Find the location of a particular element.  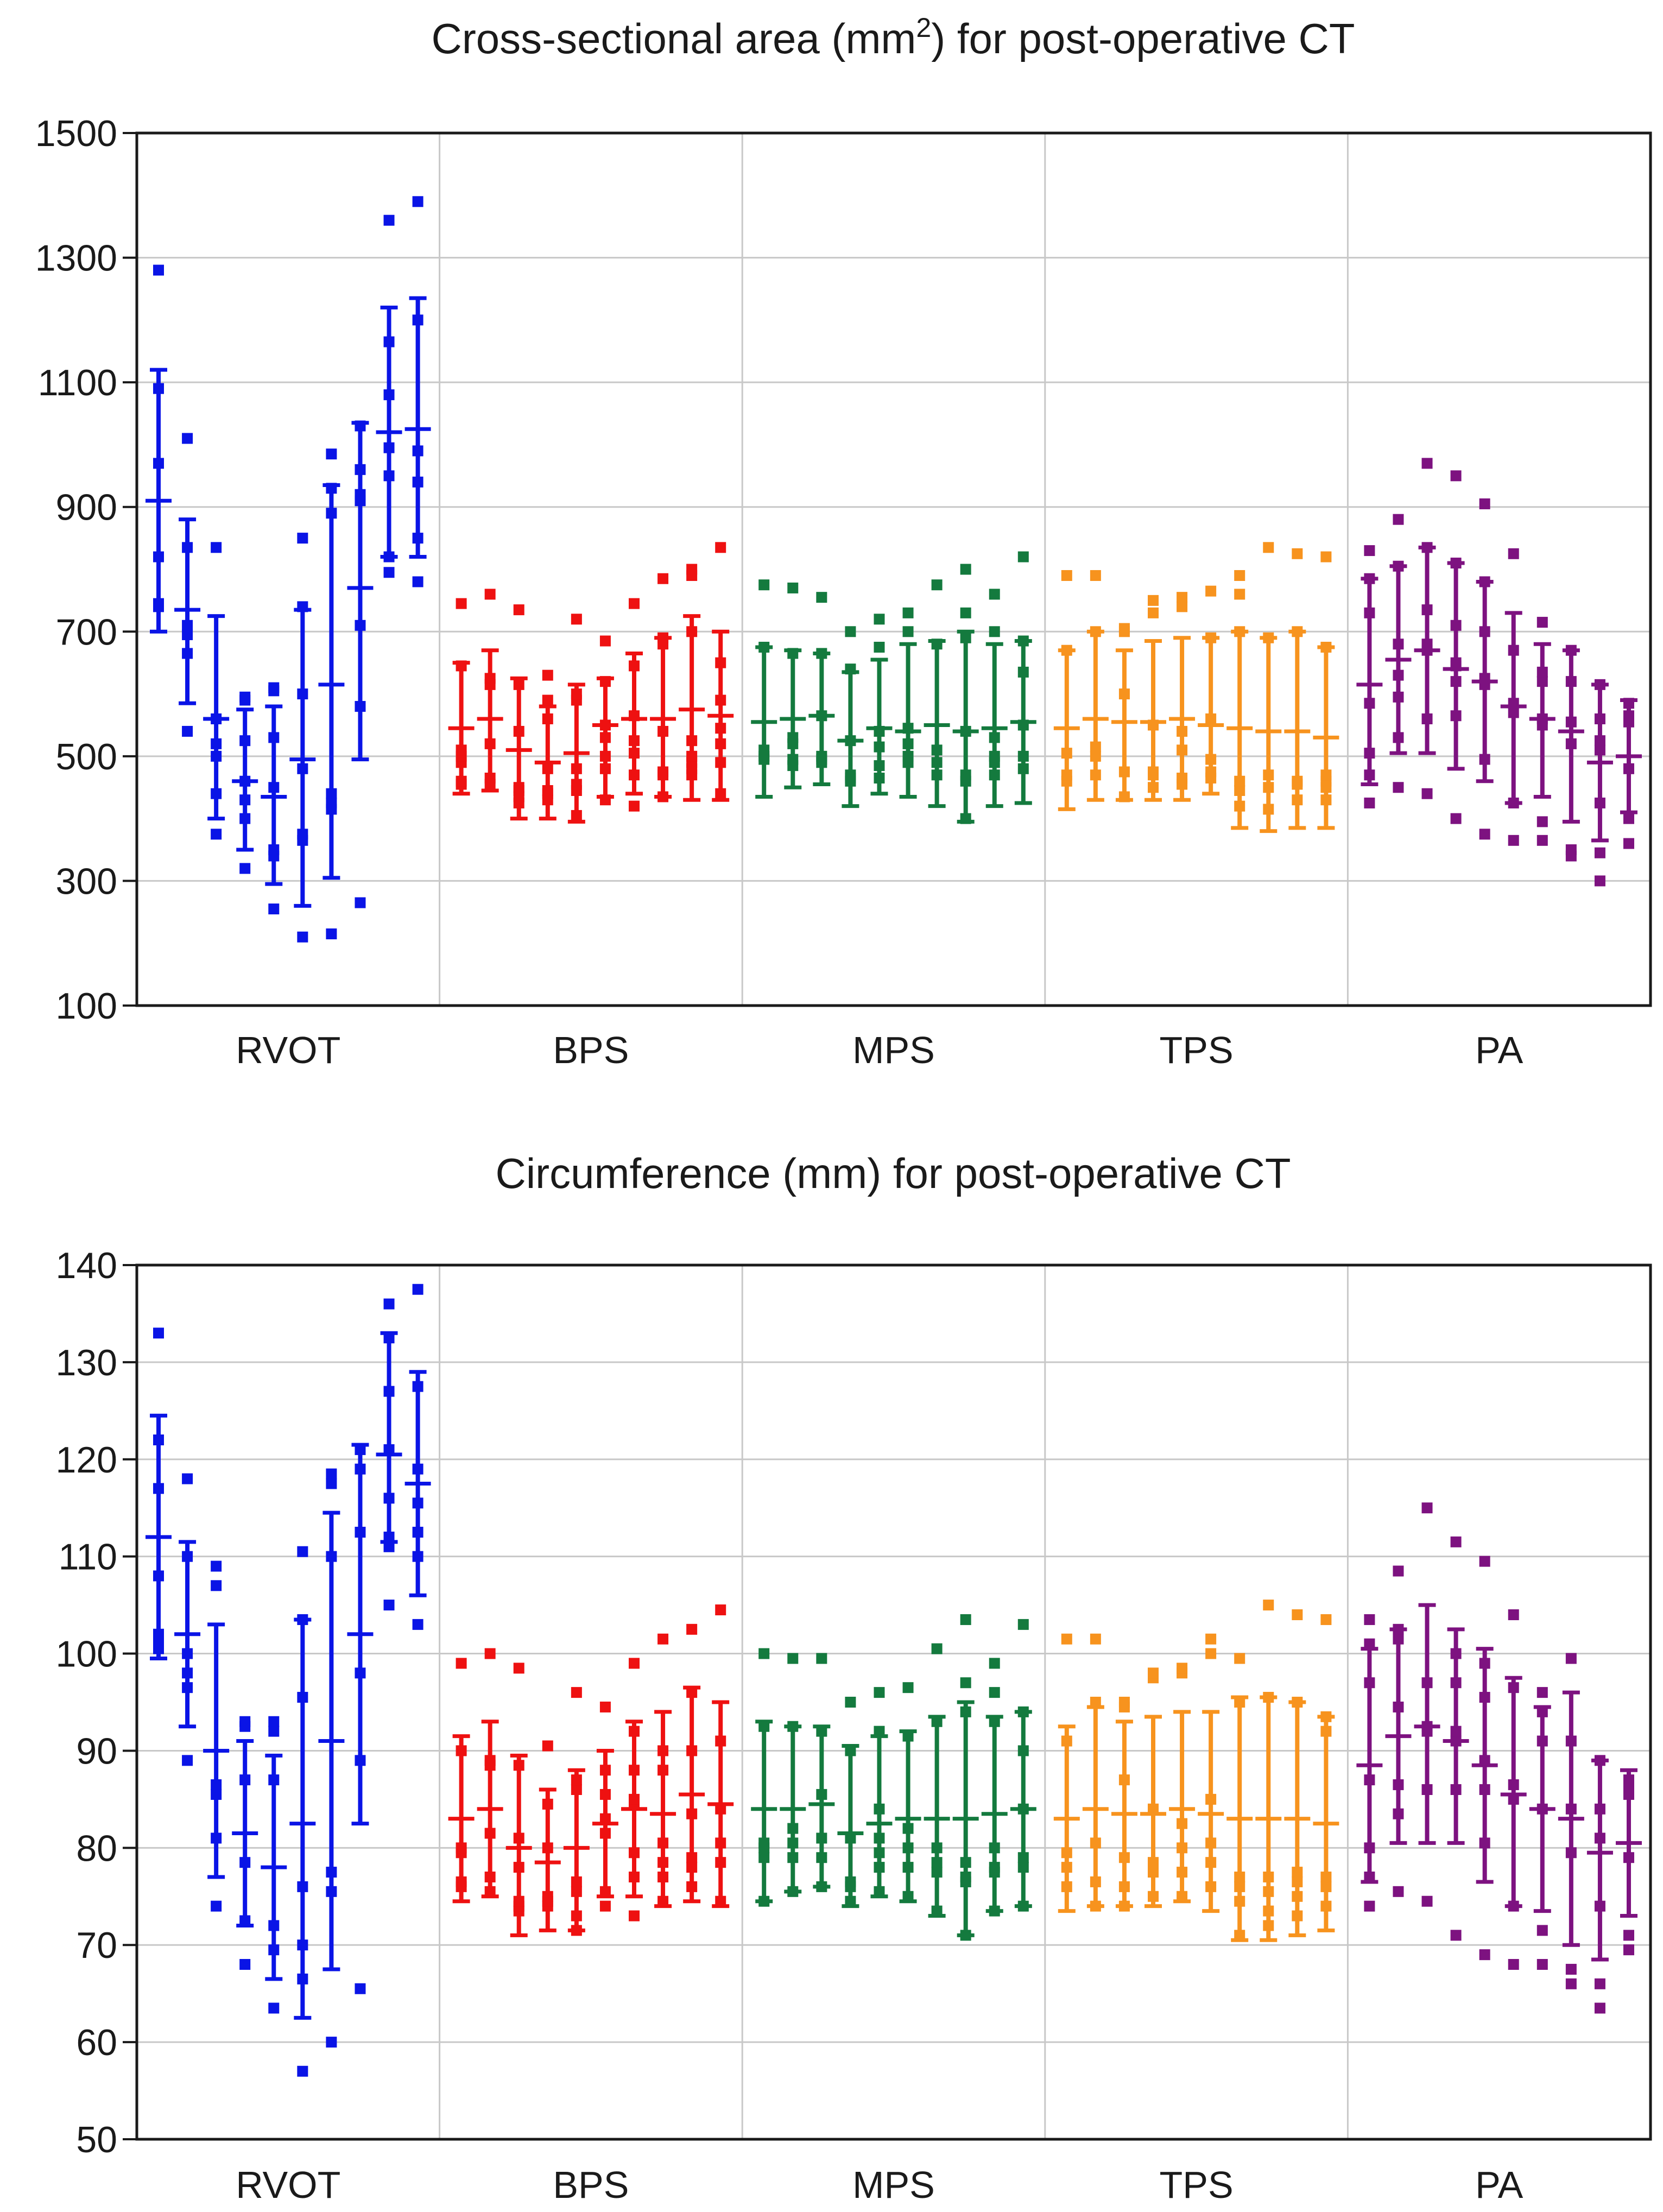

circ-y-tick-label-9: 140 is located at coordinates (86, 1265).